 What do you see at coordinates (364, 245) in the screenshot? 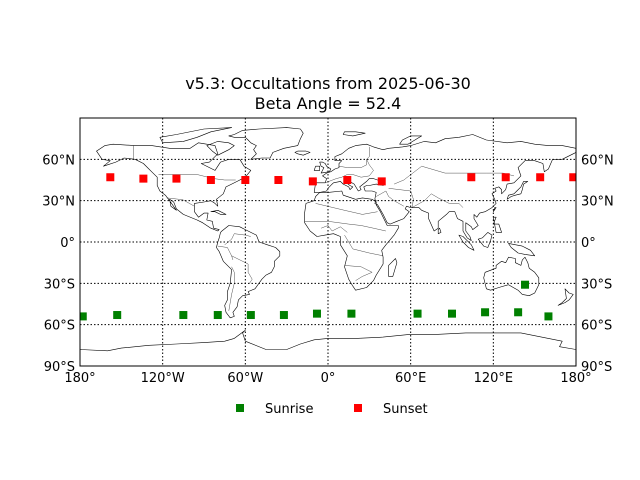
I see `border-africa-central` at bounding box center [364, 245].